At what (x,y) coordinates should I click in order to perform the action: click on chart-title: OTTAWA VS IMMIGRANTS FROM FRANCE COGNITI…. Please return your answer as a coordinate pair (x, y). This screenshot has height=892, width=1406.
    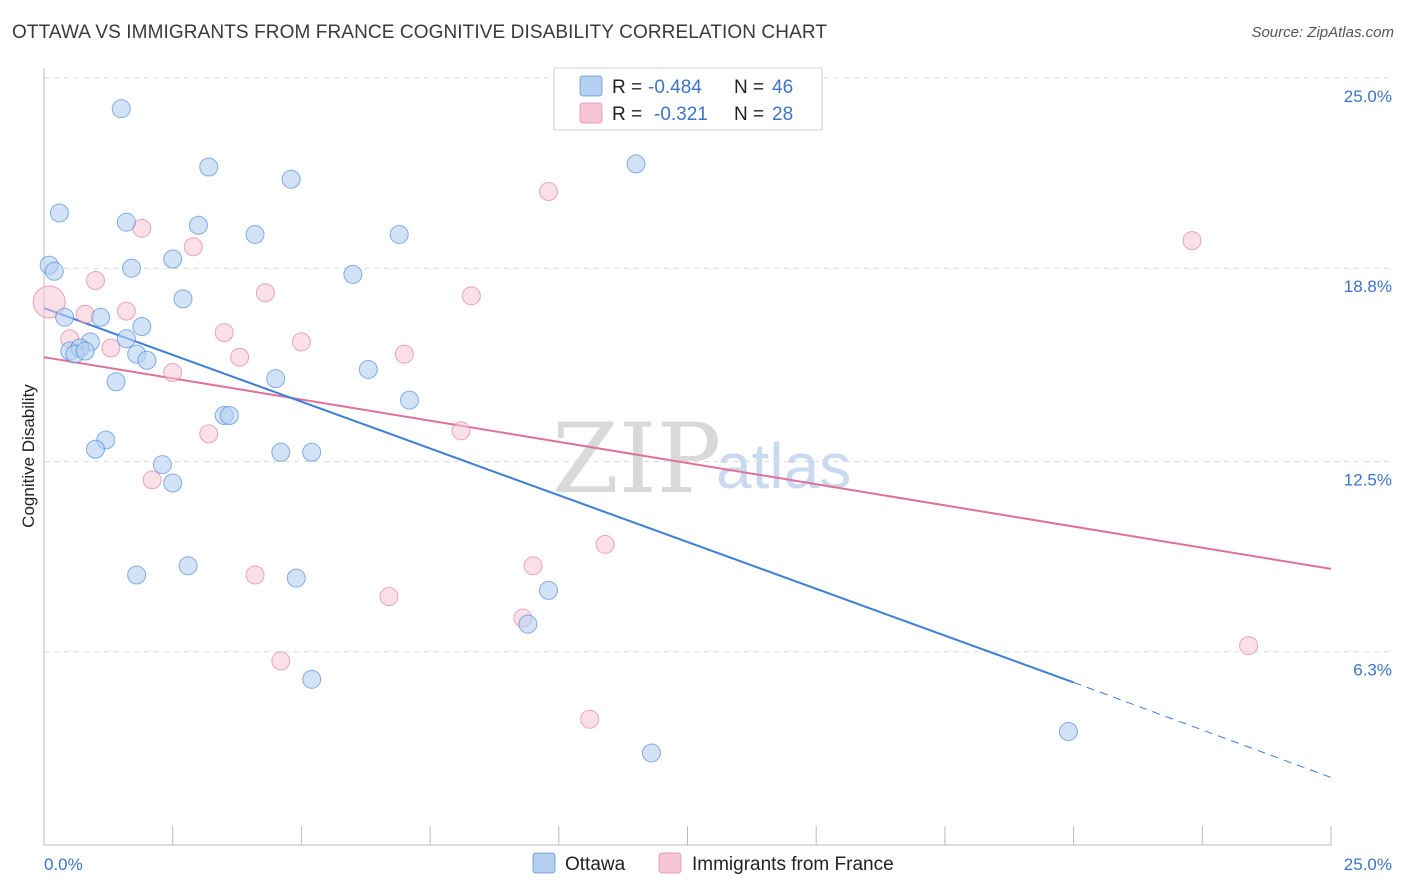
    Looking at the image, I should click on (420, 32).